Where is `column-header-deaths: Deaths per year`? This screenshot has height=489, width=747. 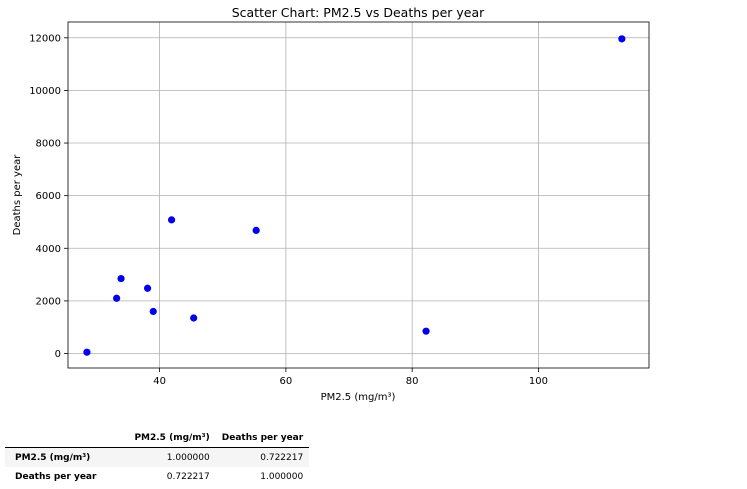
column-header-deaths: Deaths per year is located at coordinates (262, 438).